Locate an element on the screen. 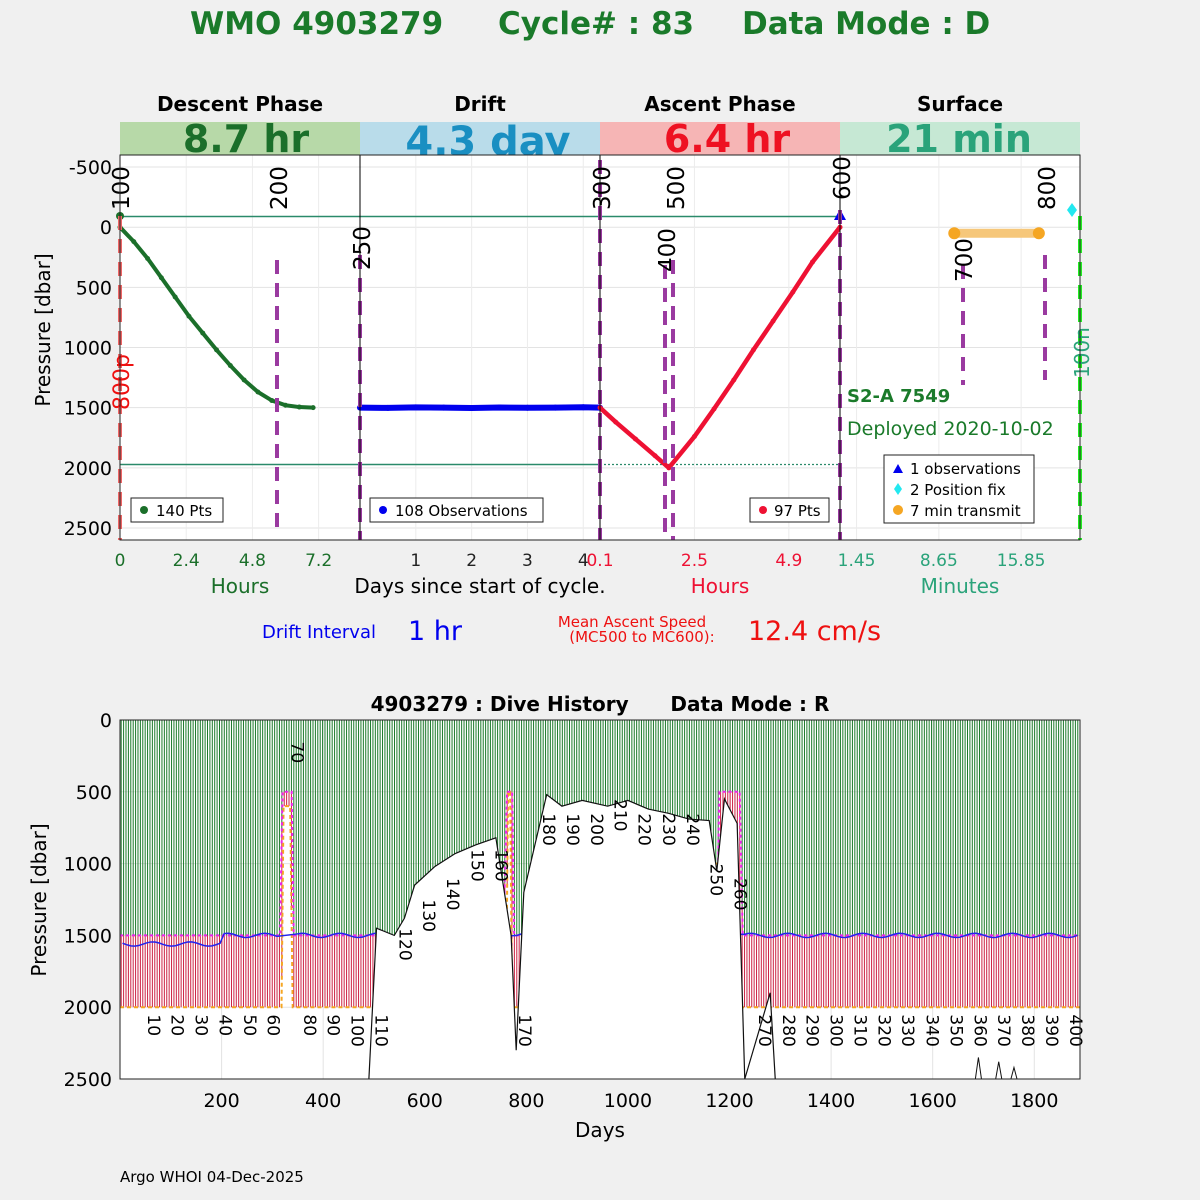 The width and height of the screenshot is (1200, 1200). drift-duration-band is located at coordinates (480, 138).